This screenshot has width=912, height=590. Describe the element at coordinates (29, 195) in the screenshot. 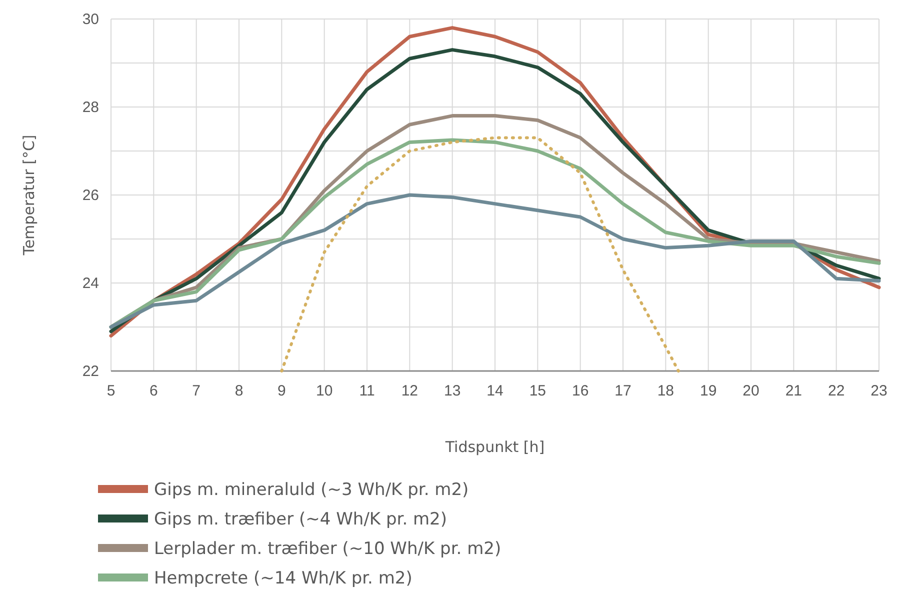

I see `y-axis-title: Temperatur [°C]` at that location.